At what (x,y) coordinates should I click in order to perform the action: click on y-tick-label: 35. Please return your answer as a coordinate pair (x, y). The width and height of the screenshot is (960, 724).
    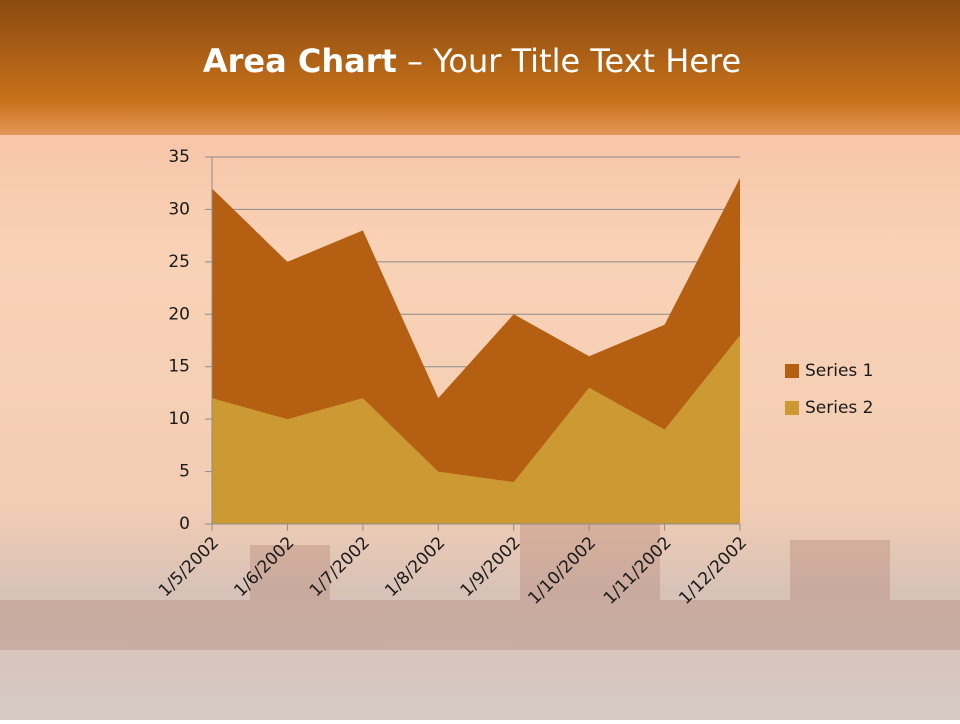
    Looking at the image, I should click on (179, 157).